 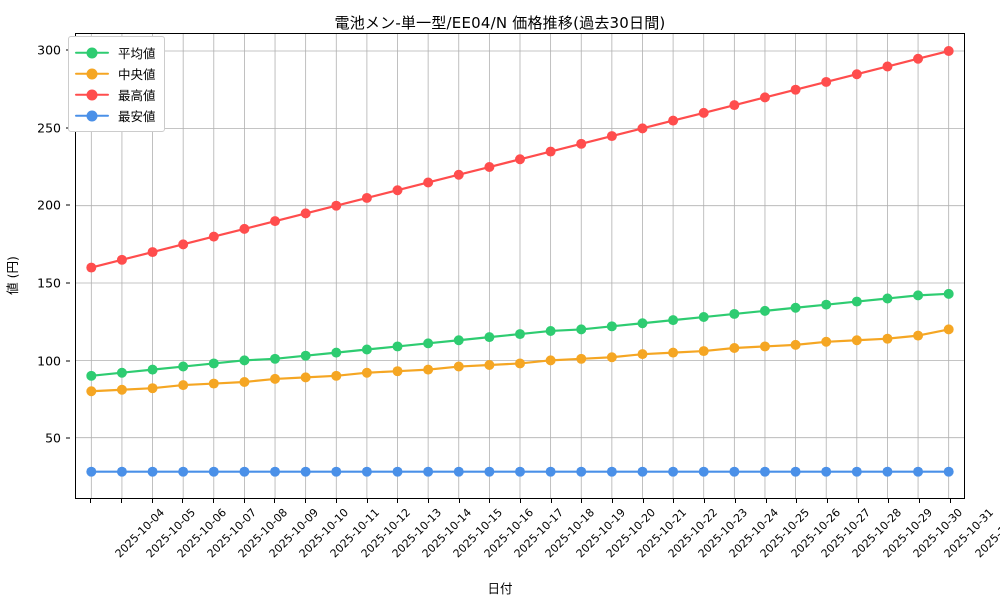 What do you see at coordinates (500, 23) in the screenshot?
I see `chart-title: 電池メン-単一型/EE04/N 価格推移(過去30日間)` at bounding box center [500, 23].